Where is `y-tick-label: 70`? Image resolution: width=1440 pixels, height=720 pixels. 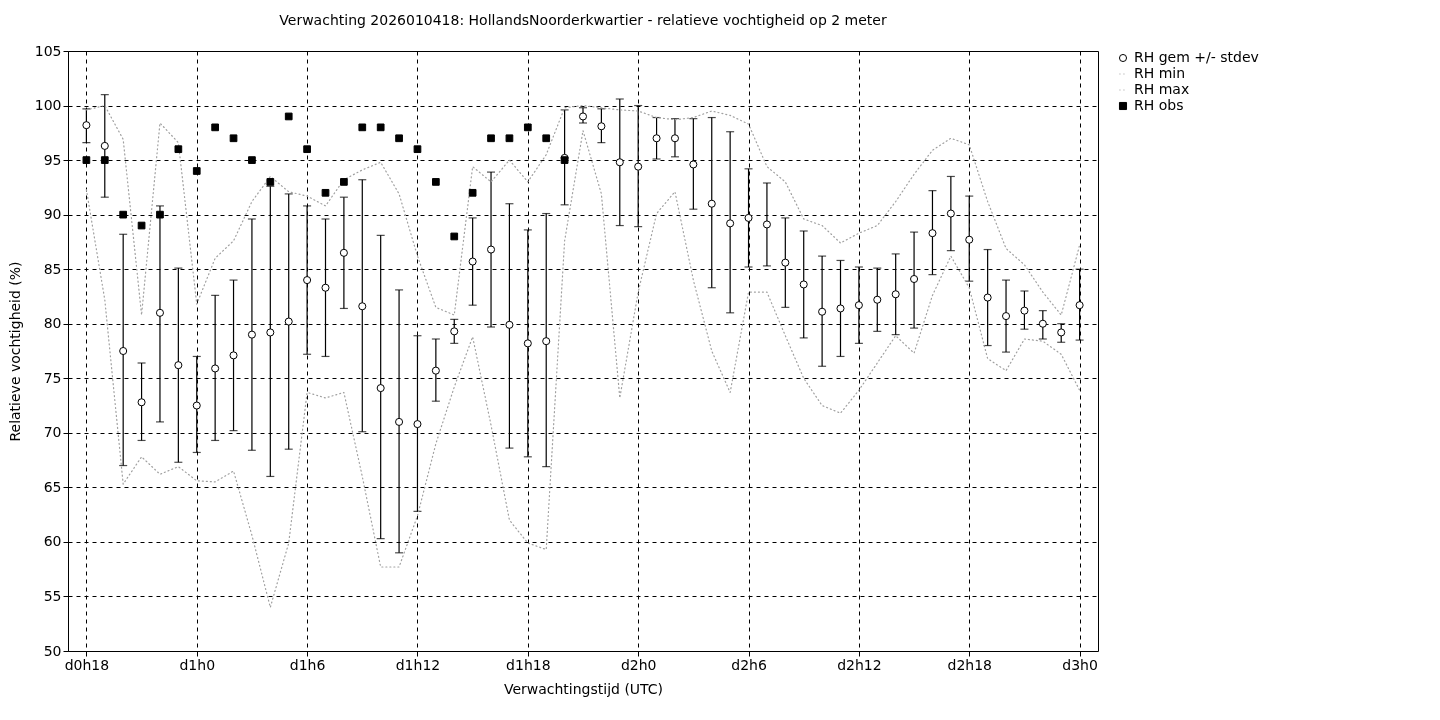
y-tick-label: 70 is located at coordinates (52, 432).